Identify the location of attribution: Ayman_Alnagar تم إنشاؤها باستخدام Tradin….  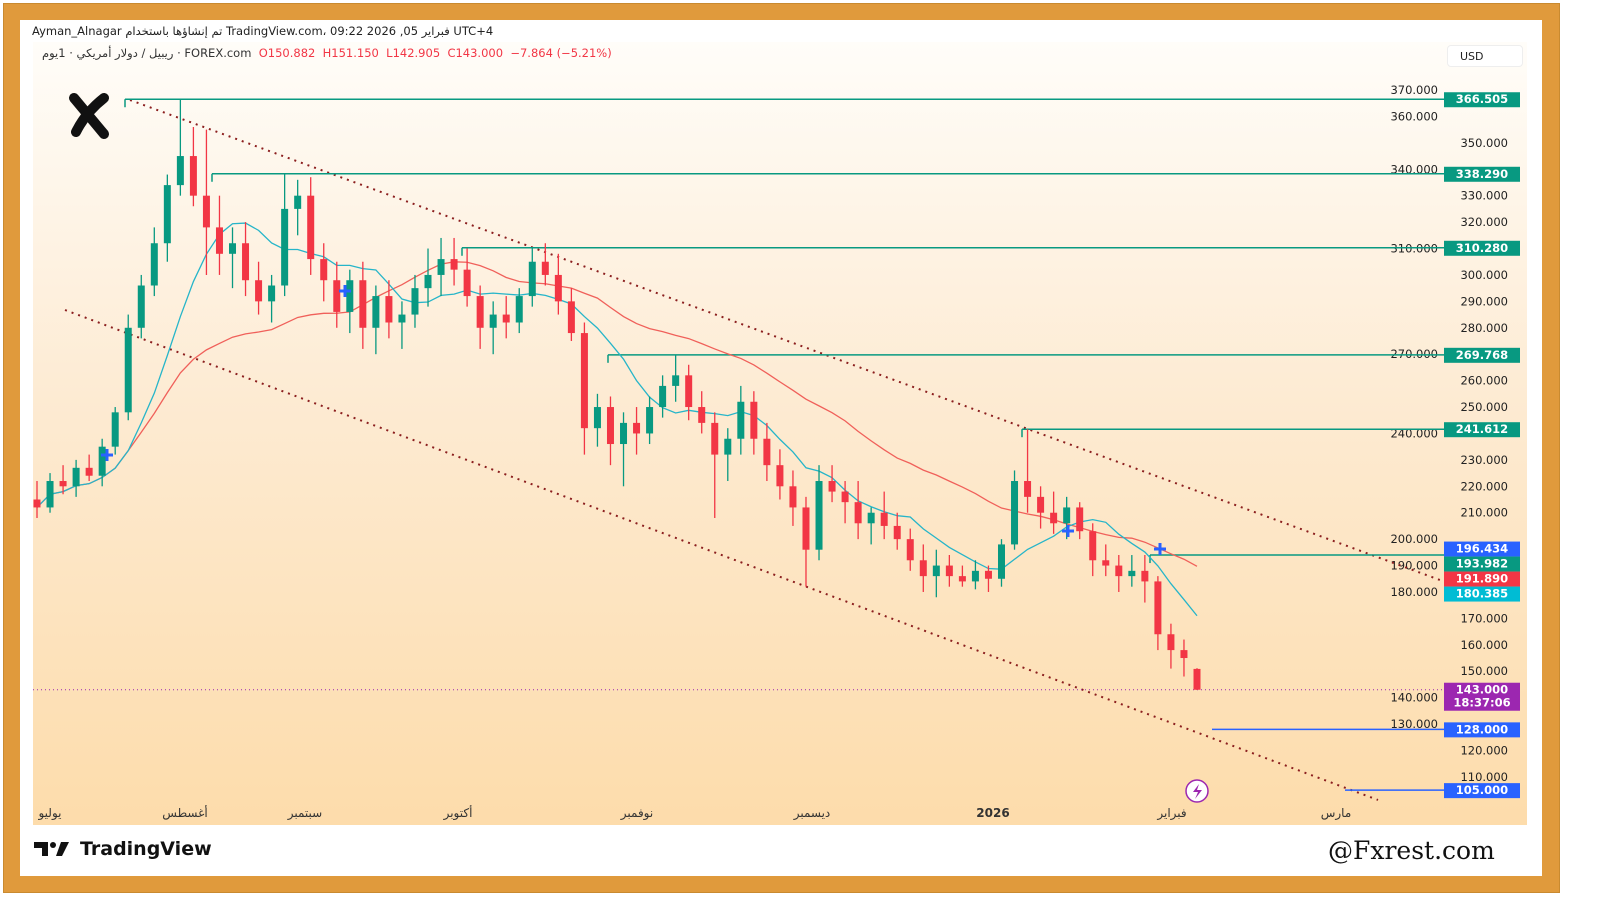
(263, 31).